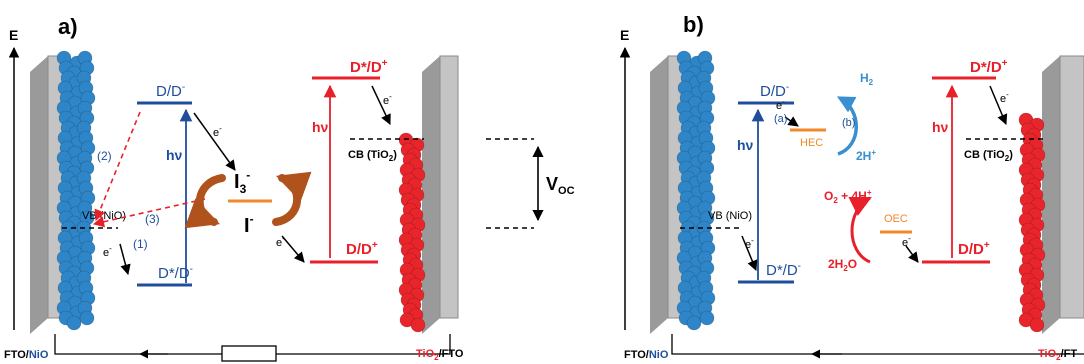 Image resolution: width=1084 pixels, height=364 pixels. What do you see at coordinates (280, 241) in the screenshot?
I see `electron-label-3-a: e-` at bounding box center [280, 241].